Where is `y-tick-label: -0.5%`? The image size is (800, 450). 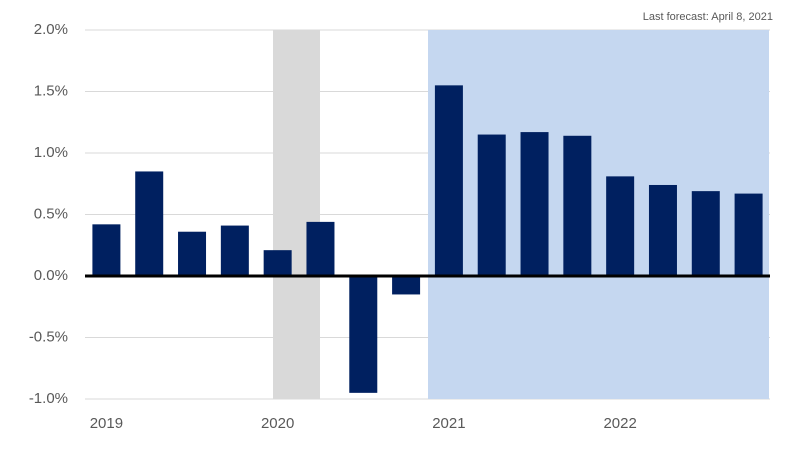
y-tick-label: -0.5% is located at coordinates (48, 336).